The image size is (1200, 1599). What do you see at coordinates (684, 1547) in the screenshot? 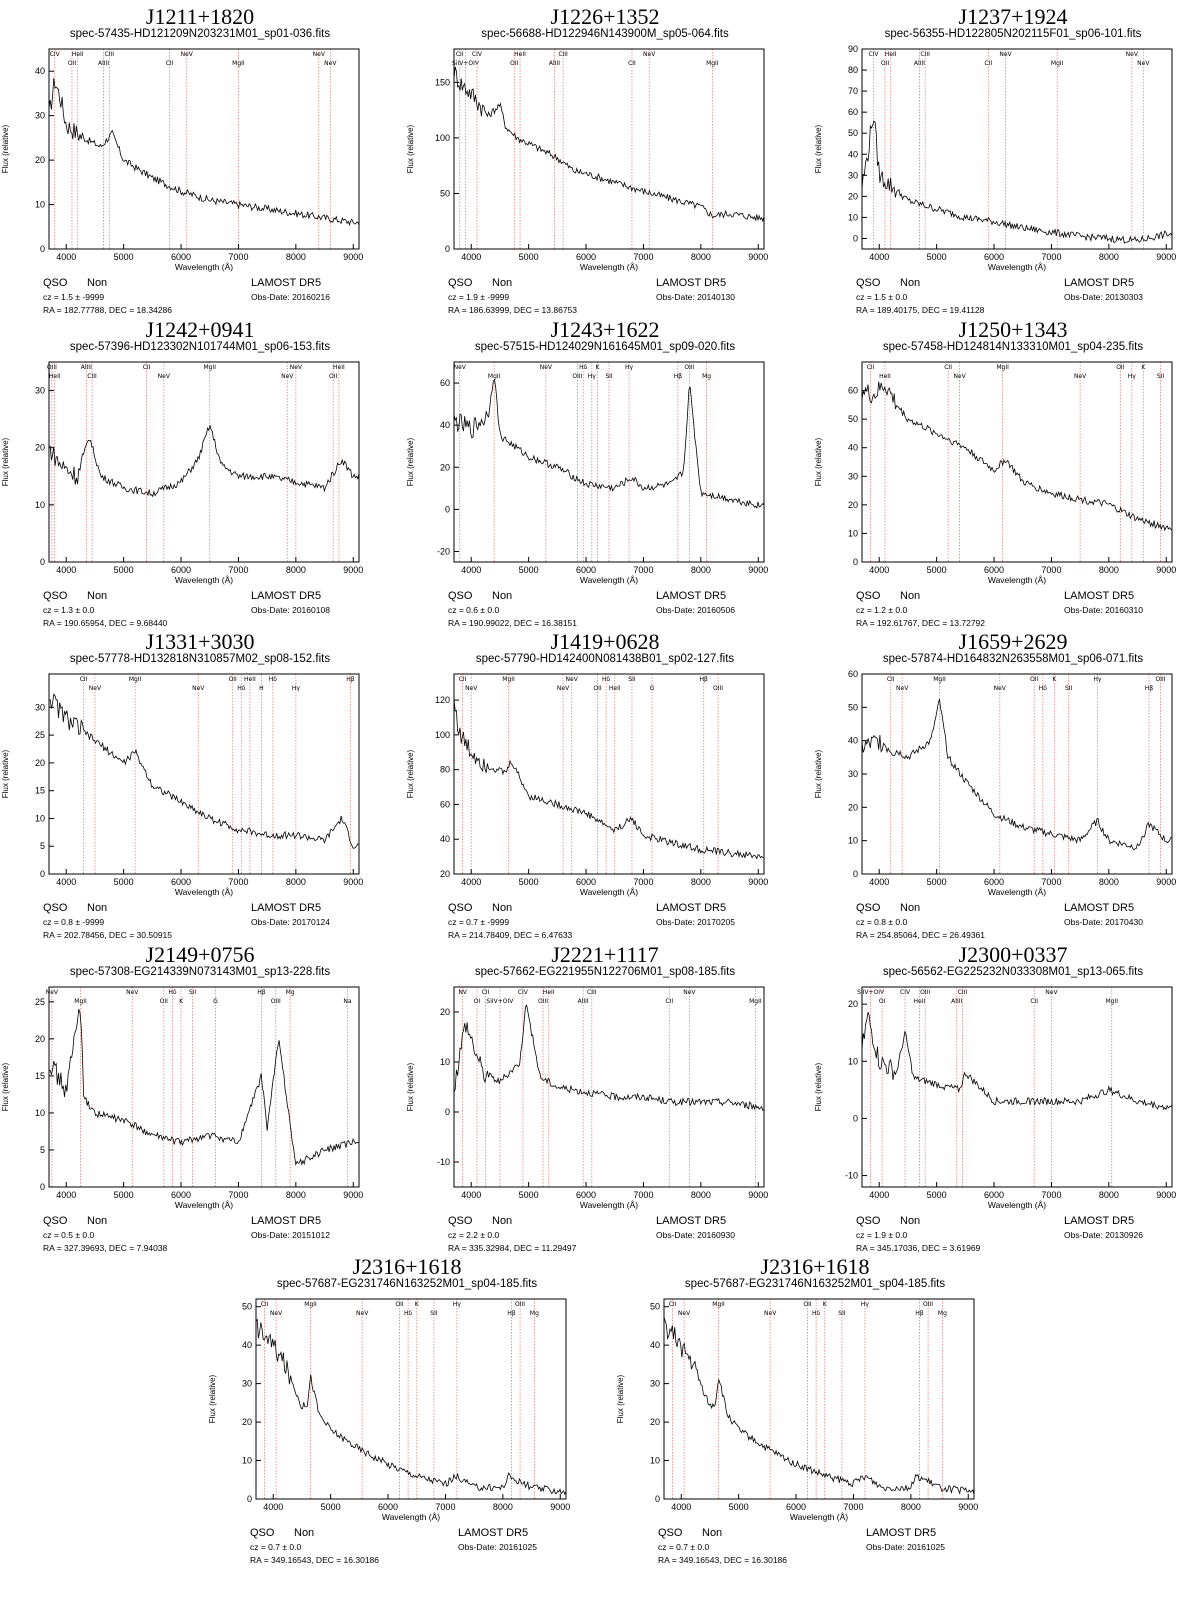
I see `redshift-text: cz = 0.7 ± 0.0` at bounding box center [684, 1547].